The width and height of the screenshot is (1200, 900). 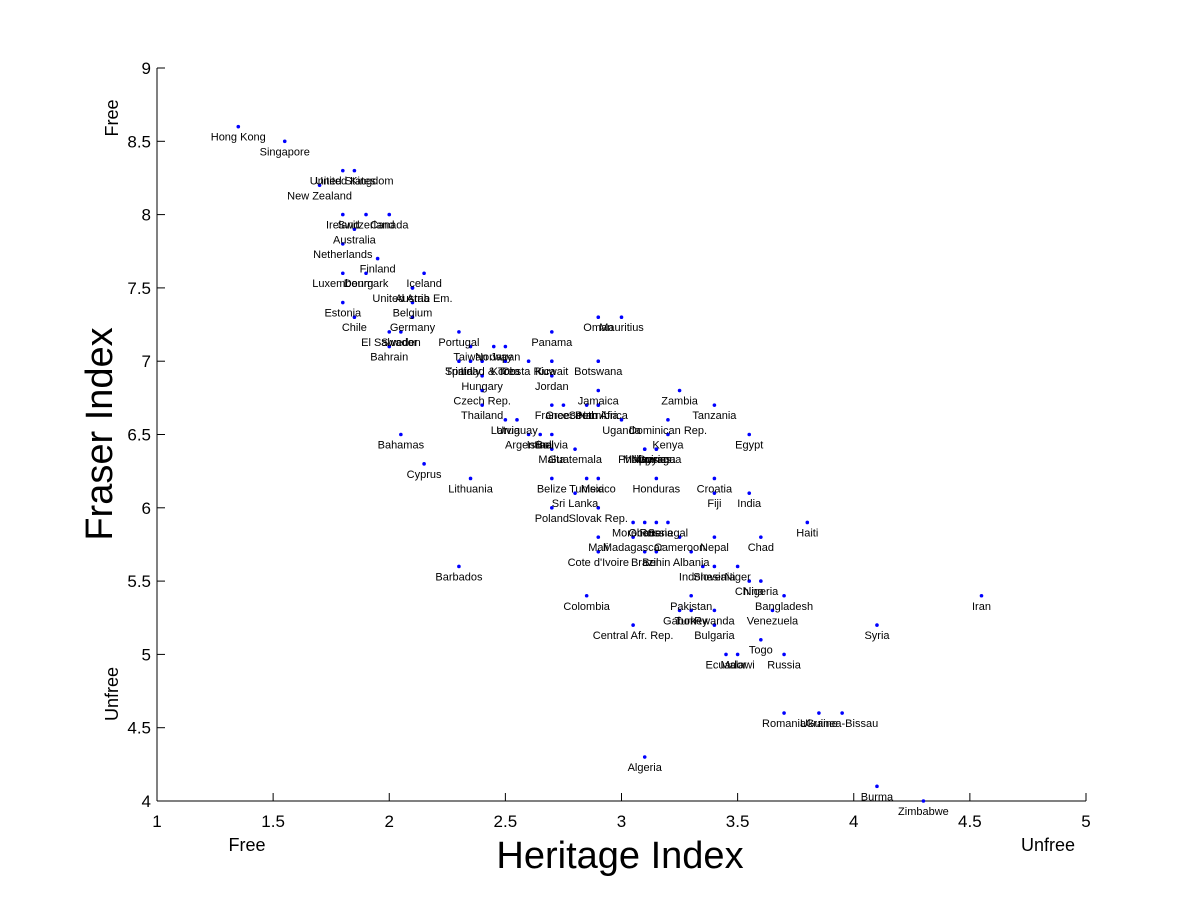 What do you see at coordinates (401, 343) in the screenshot?
I see `point-label: Sweden` at bounding box center [401, 343].